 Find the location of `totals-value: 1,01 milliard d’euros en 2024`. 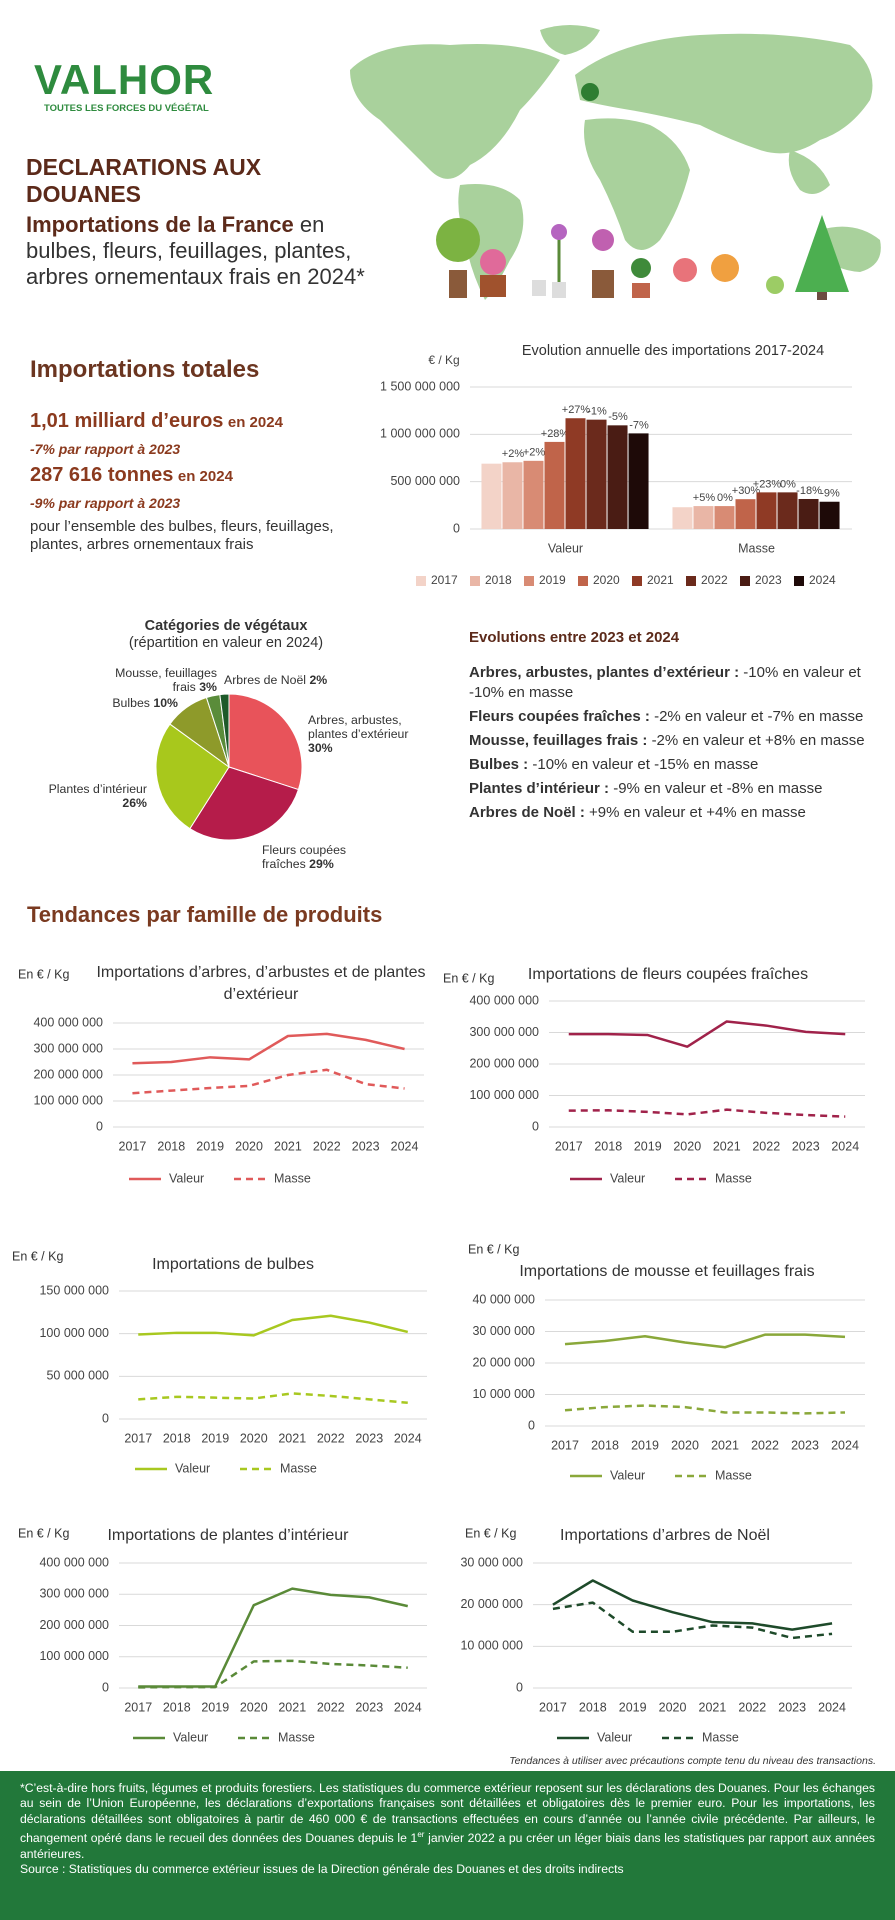

totals-value: 1,01 milliard d’euros en 2024 is located at coordinates (156, 421).